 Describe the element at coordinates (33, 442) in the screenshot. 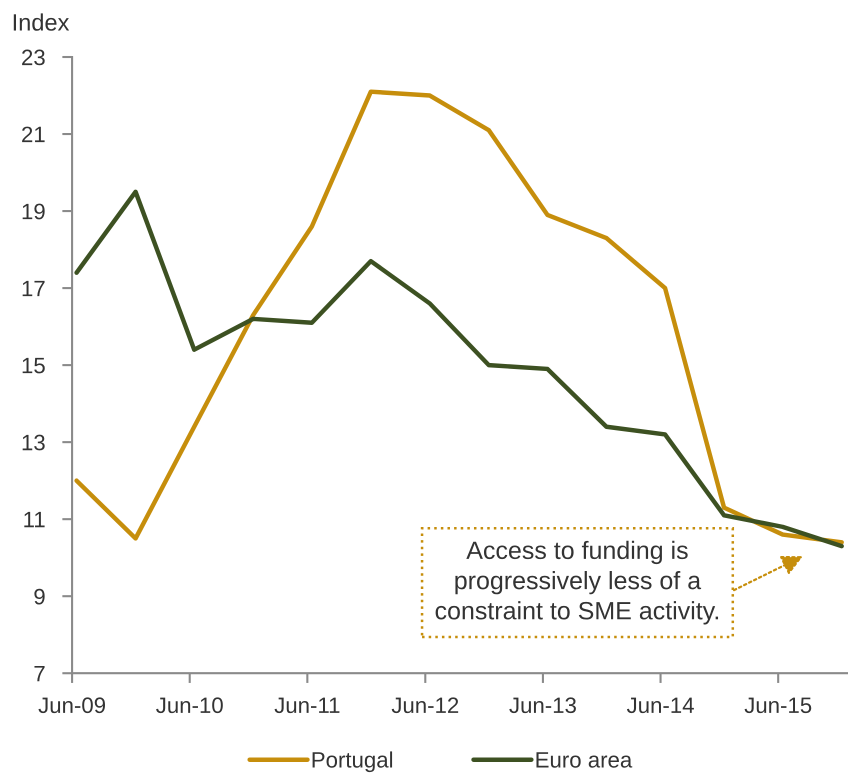

I see `y-tick-label: 13` at that location.